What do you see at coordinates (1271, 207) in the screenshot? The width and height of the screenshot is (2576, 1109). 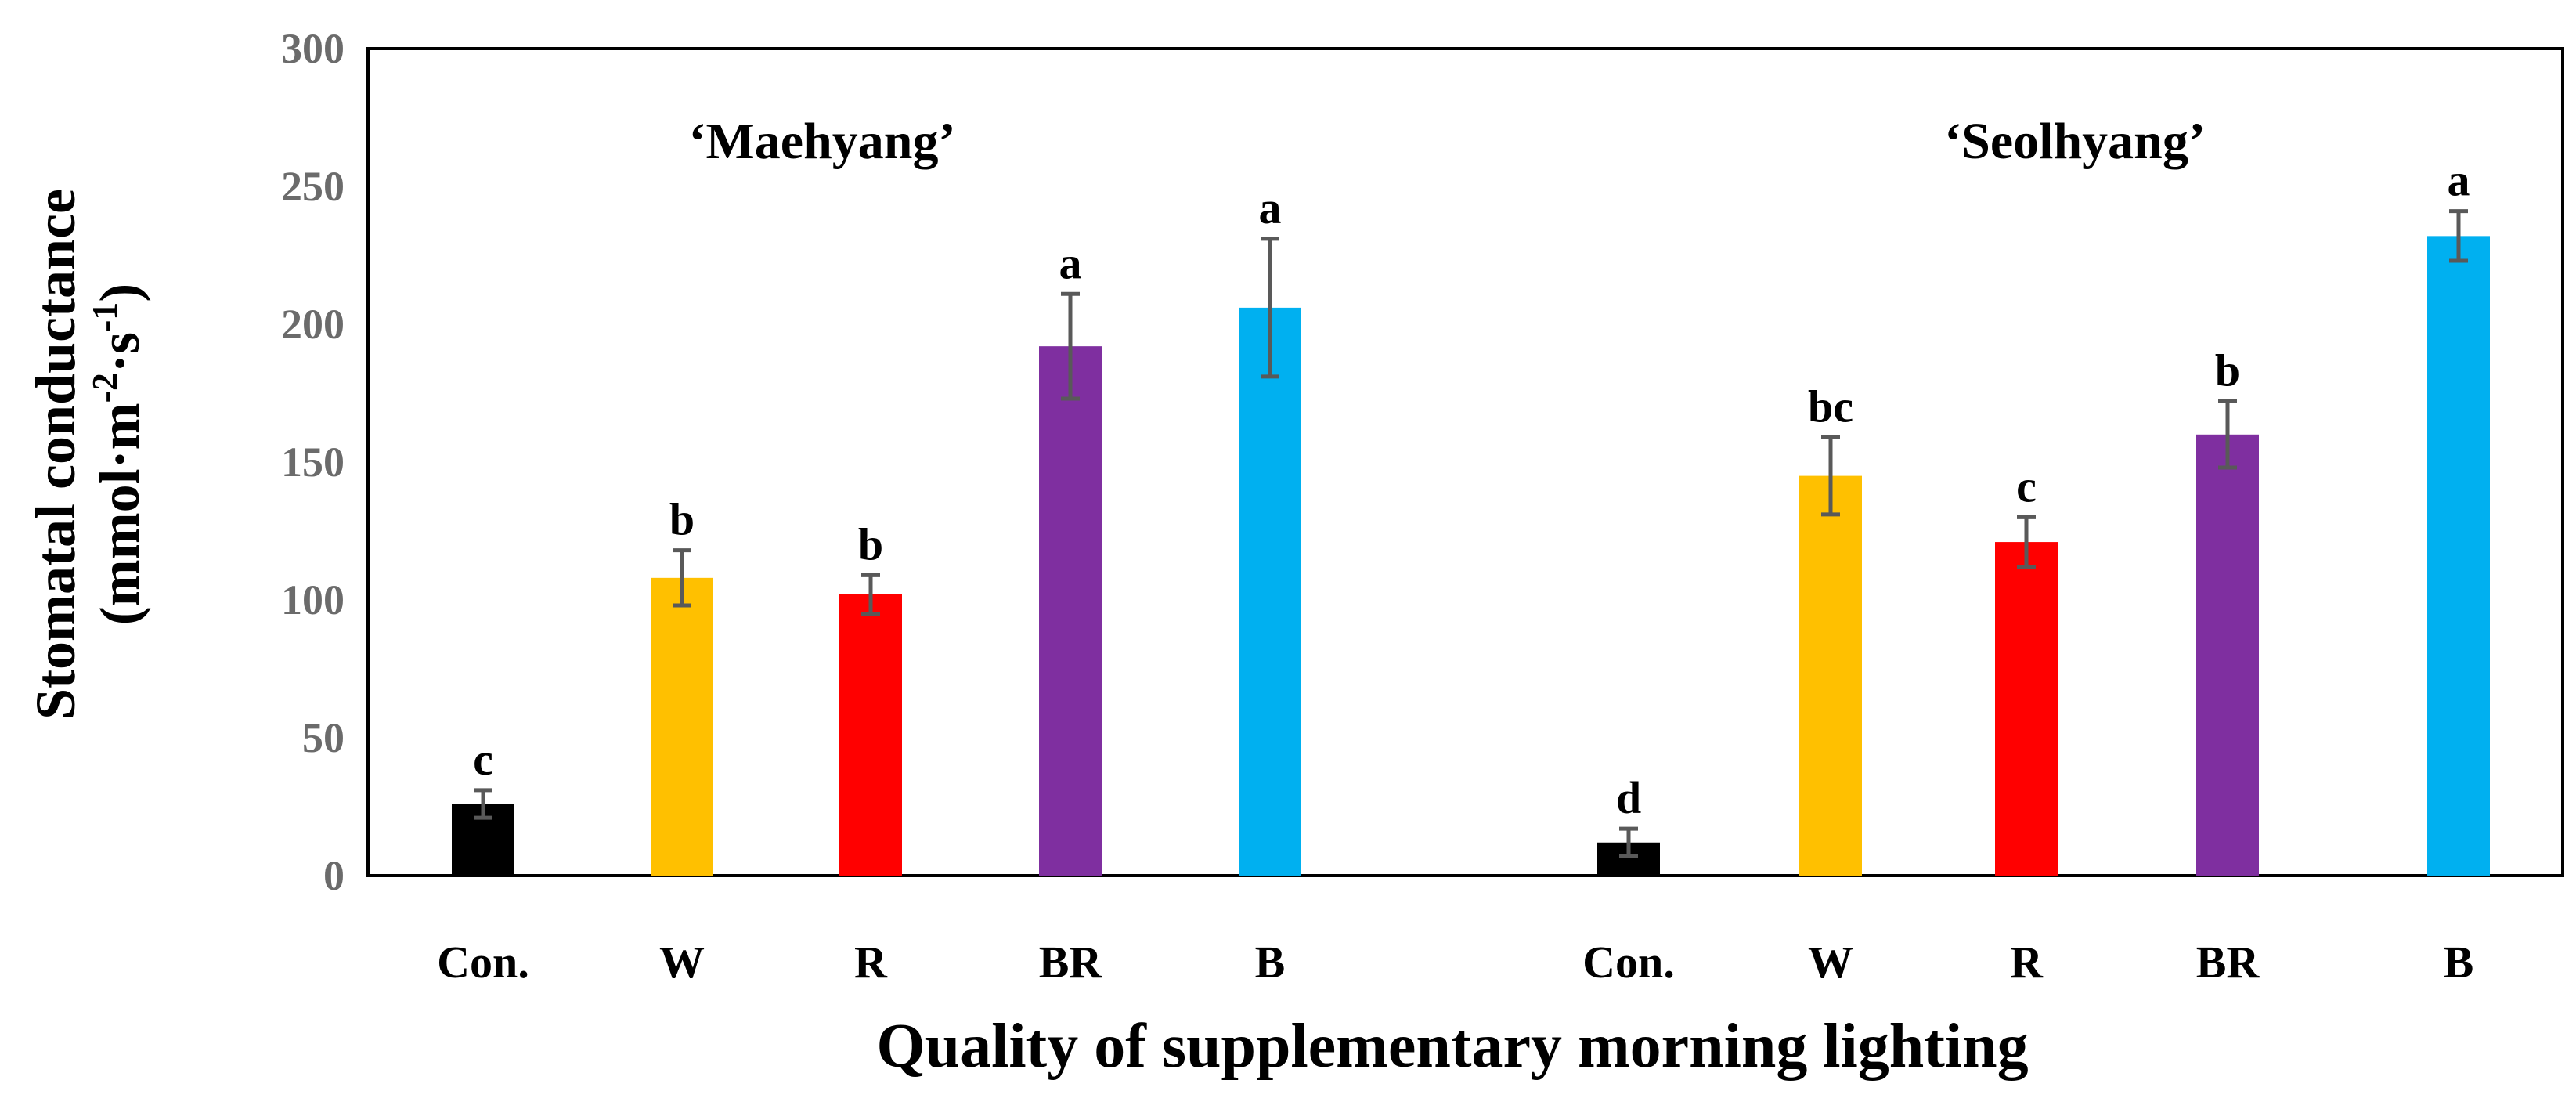 I see `significance-letter-g0-4: a` at bounding box center [1271, 207].